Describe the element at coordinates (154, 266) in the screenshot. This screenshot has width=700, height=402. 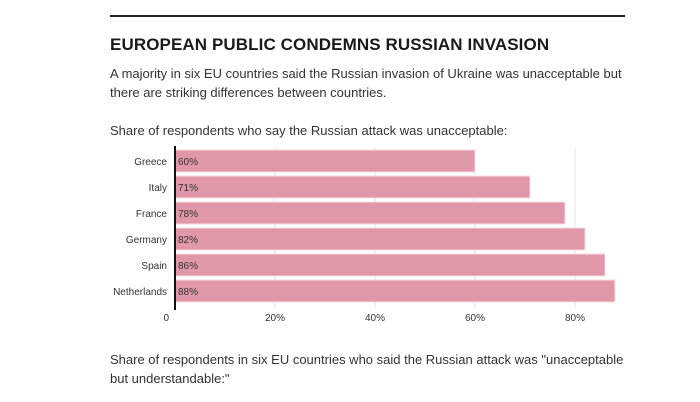
I see `category-label-4: Spain` at that location.